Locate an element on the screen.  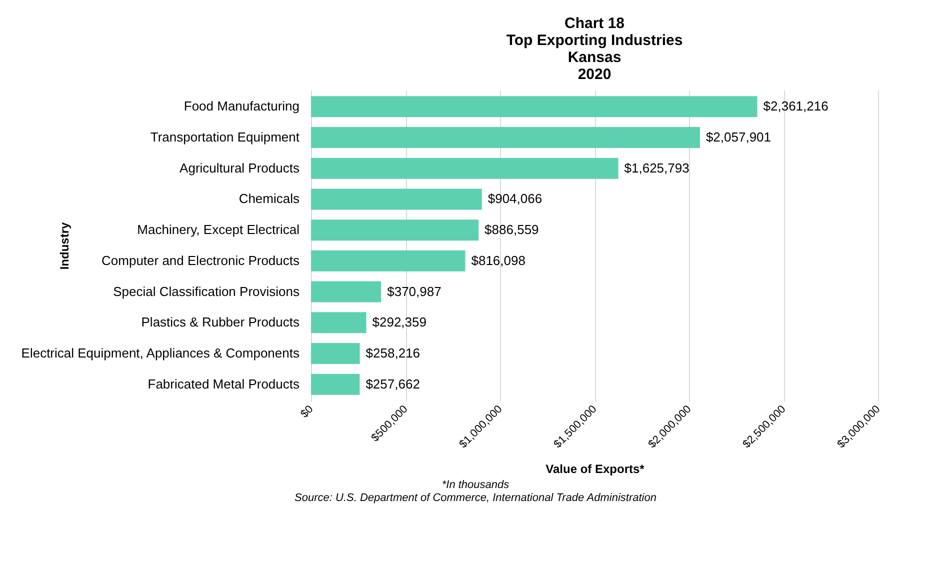
y-tick-label: Chemicals is located at coordinates (269, 198).